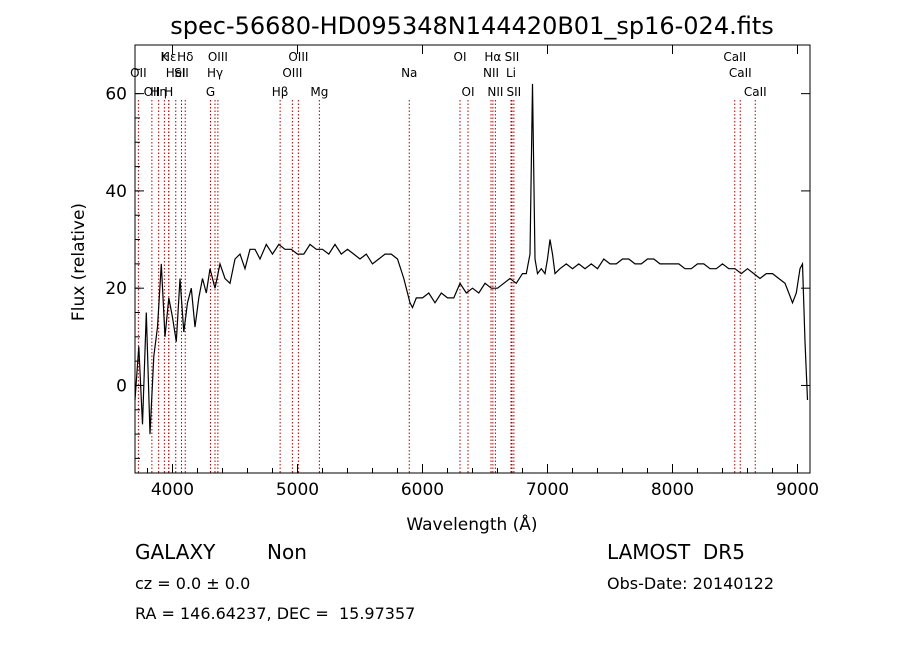 This screenshot has width=900, height=649. Describe the element at coordinates (672, 490) in the screenshot. I see `x-tick-label: 8000` at that location.